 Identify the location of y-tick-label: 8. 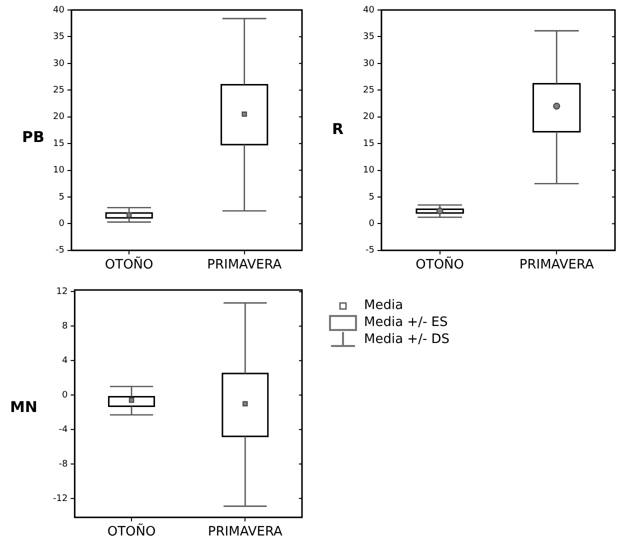
(65, 327).